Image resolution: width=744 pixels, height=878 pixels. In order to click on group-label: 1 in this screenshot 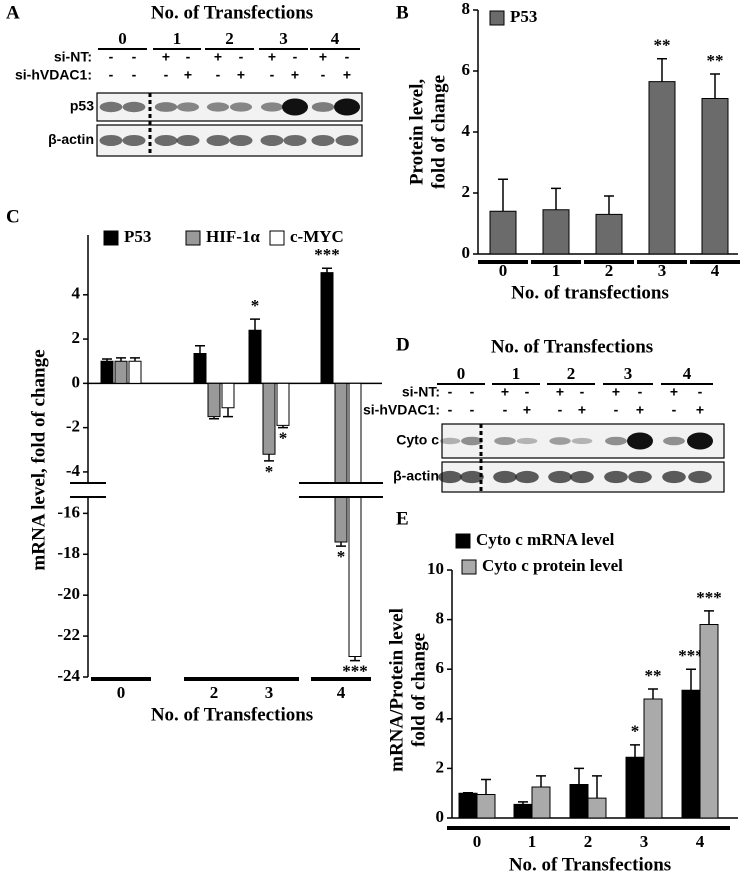, I will do `click(516, 373)`.